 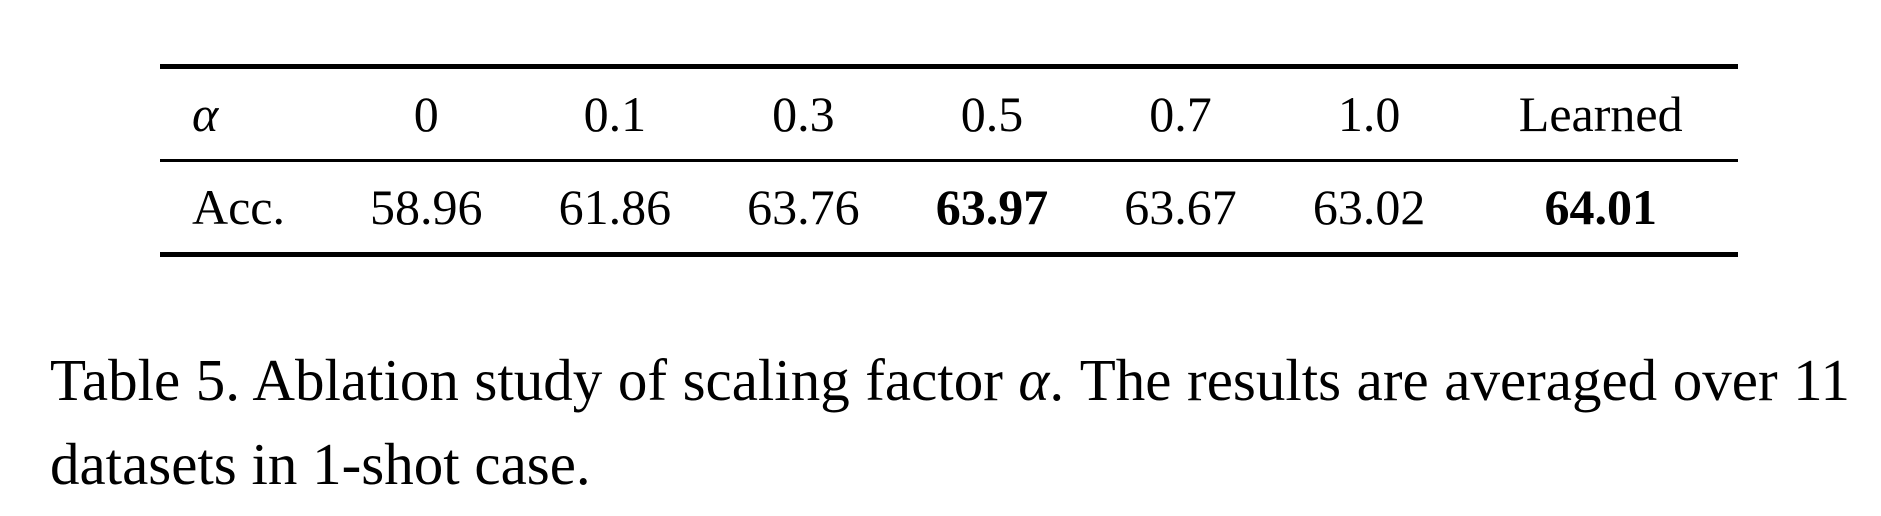 I want to click on table-cell: 58.96, so click(x=426, y=207).